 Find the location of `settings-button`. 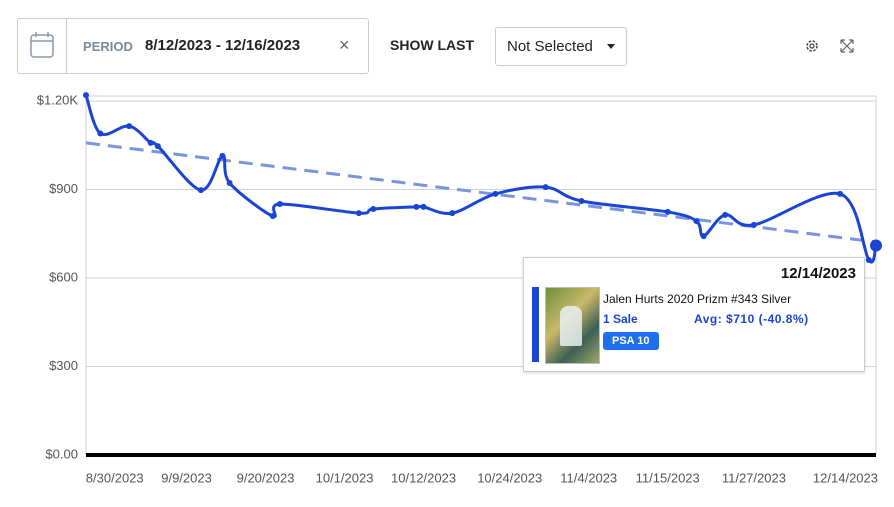

settings-button is located at coordinates (812, 46).